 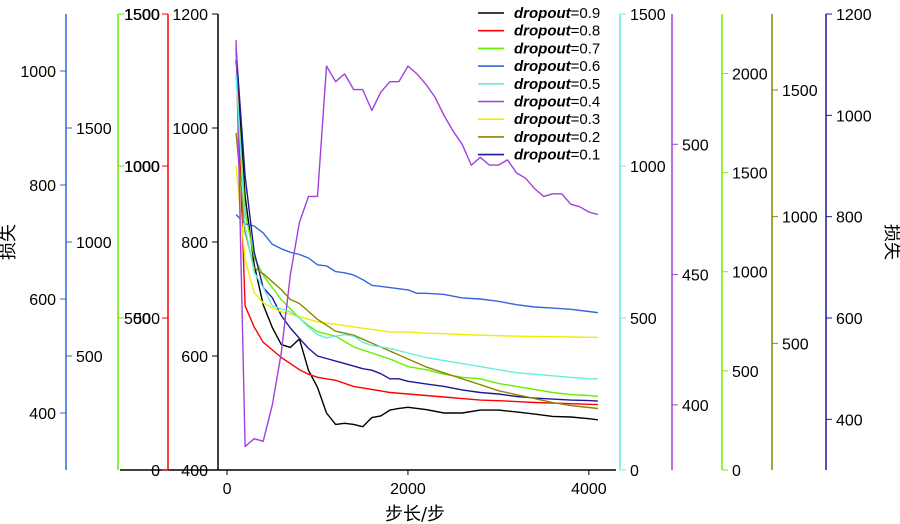 I want to click on olive-tick-label-2: 1500, so click(x=800, y=91).